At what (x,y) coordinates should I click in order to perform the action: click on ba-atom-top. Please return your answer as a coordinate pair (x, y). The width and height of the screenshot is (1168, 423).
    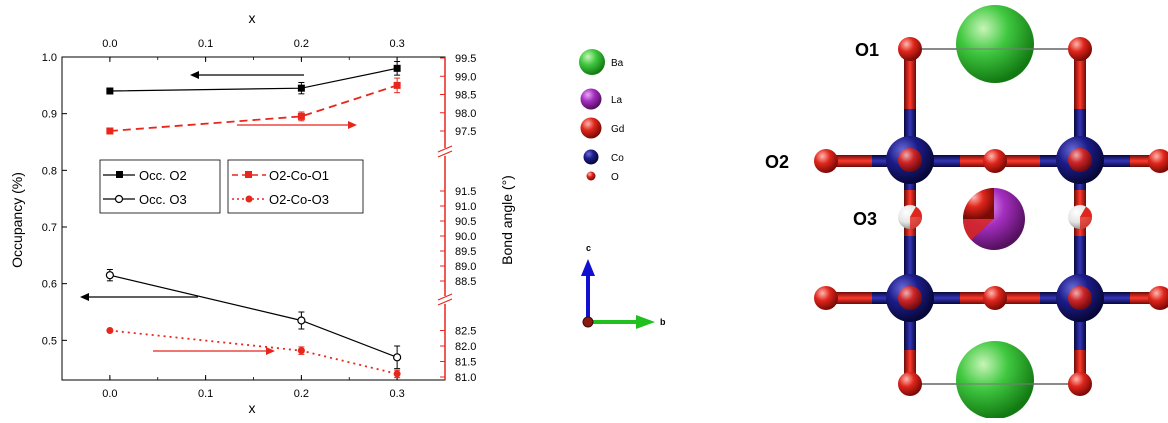
    Looking at the image, I should click on (995, 44).